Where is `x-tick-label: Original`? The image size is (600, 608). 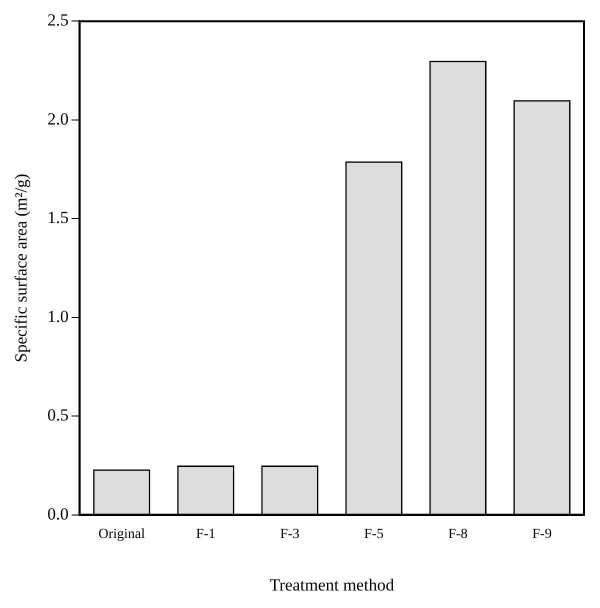 x-tick-label: Original is located at coordinates (122, 534).